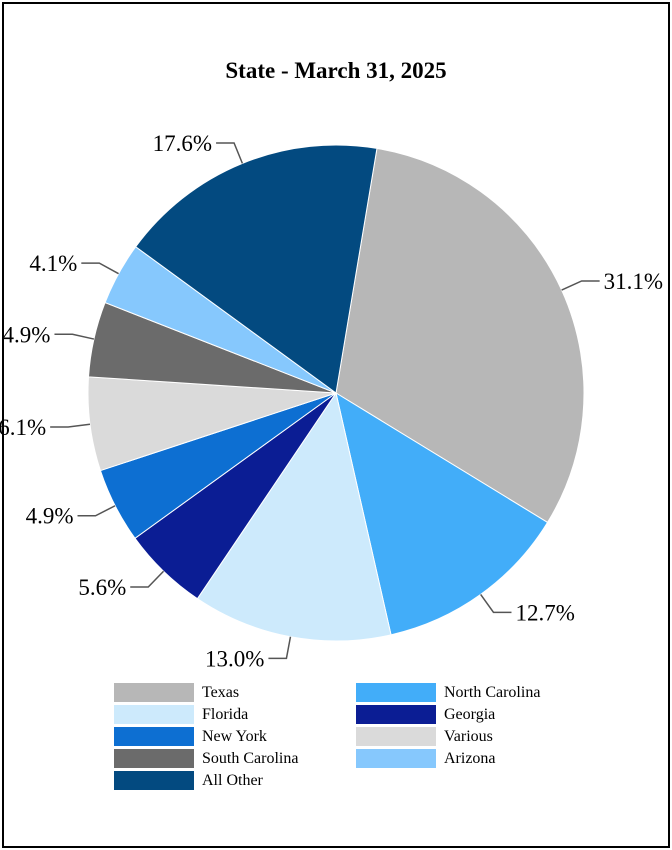 This screenshot has height=850, width=672. What do you see at coordinates (102, 587) in the screenshot?
I see `data-label-georgia: 5.6%` at bounding box center [102, 587].